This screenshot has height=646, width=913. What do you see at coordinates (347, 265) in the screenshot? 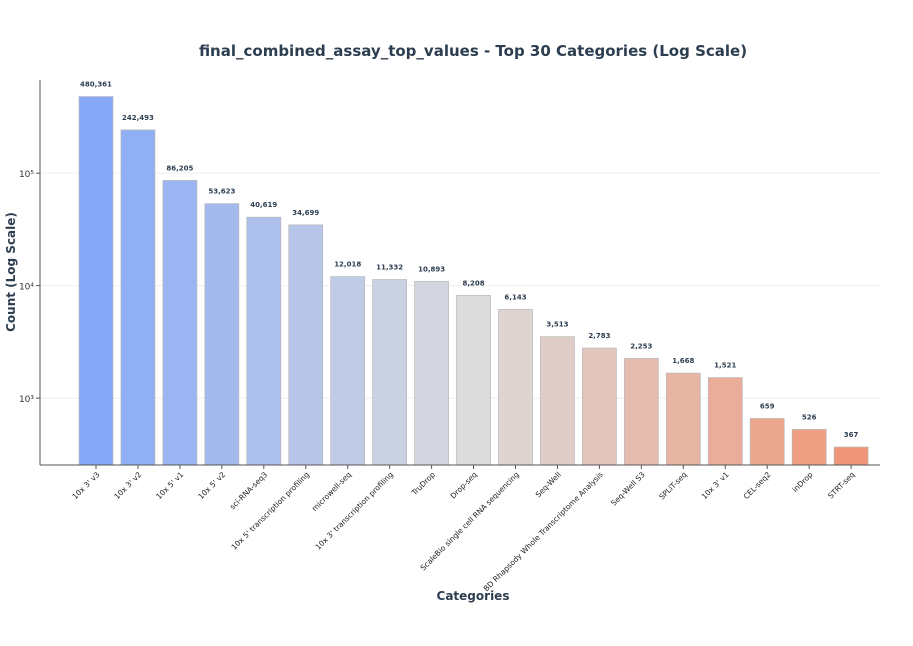
I see `bar-value-label: 12,018` at bounding box center [347, 265].